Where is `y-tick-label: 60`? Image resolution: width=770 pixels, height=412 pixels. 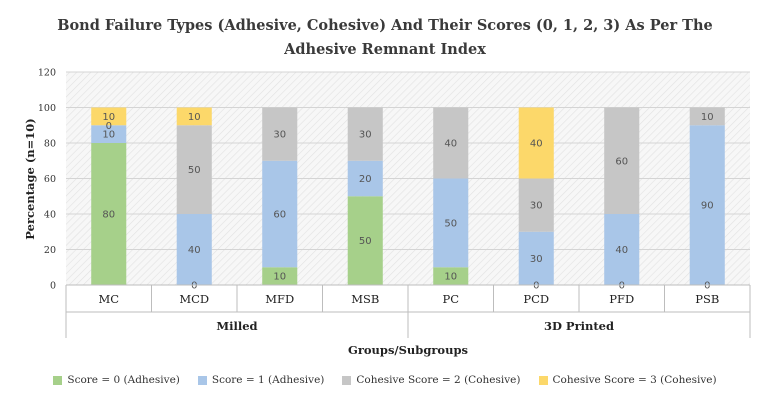 y-tick-label: 60 is located at coordinates (50, 179).